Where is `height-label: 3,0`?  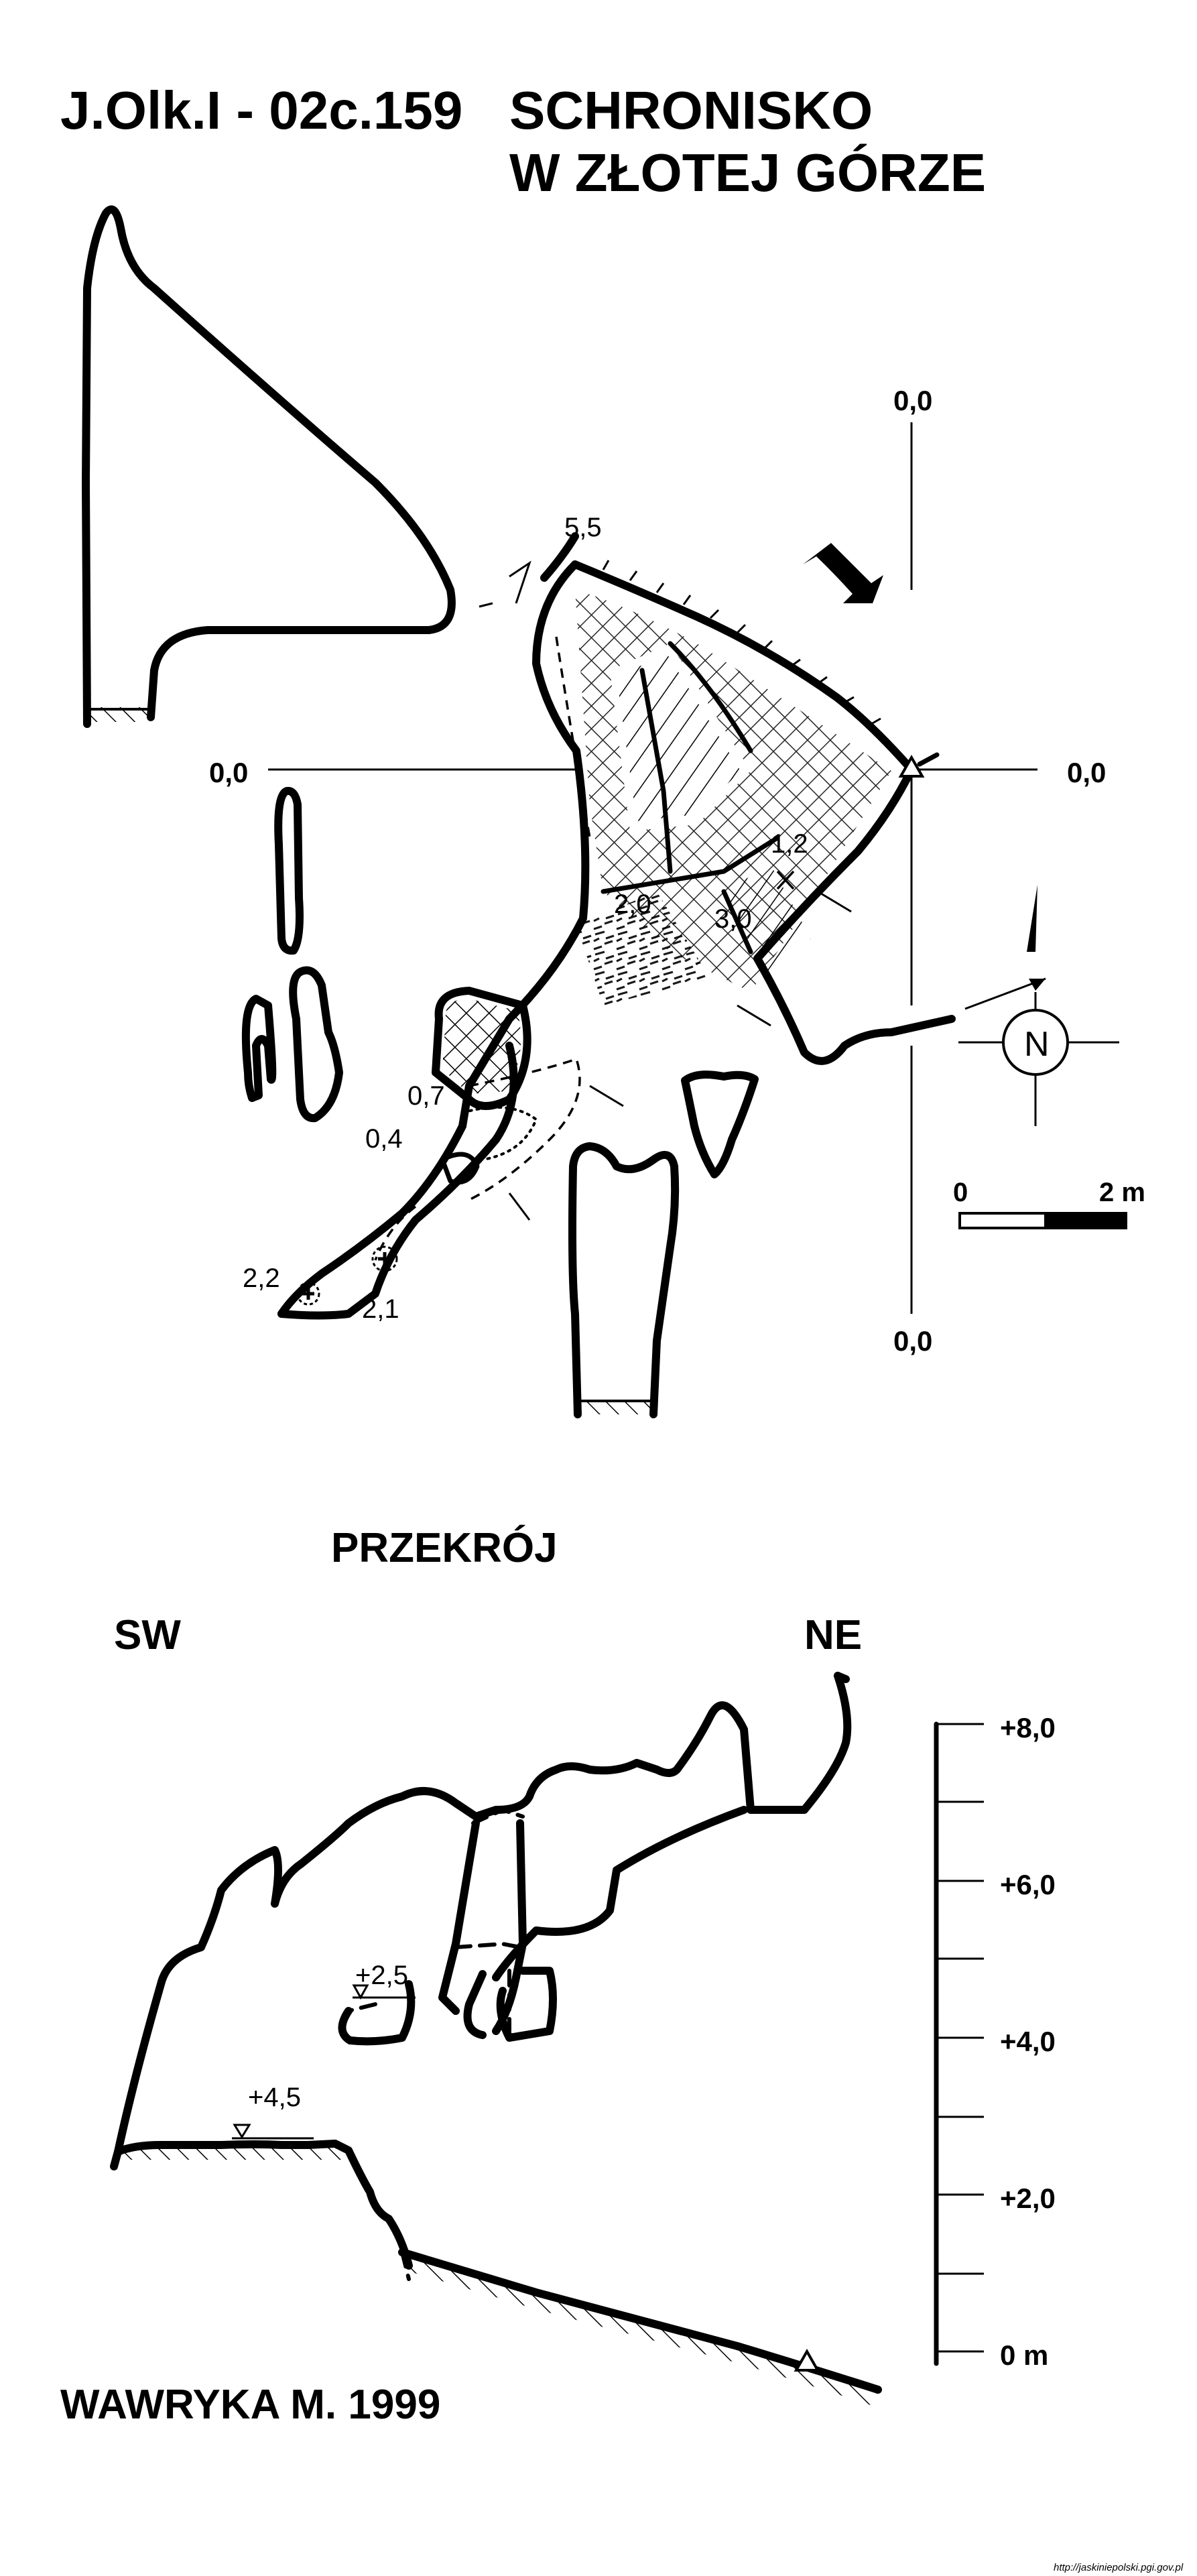
height-label: 3,0 is located at coordinates (733, 919).